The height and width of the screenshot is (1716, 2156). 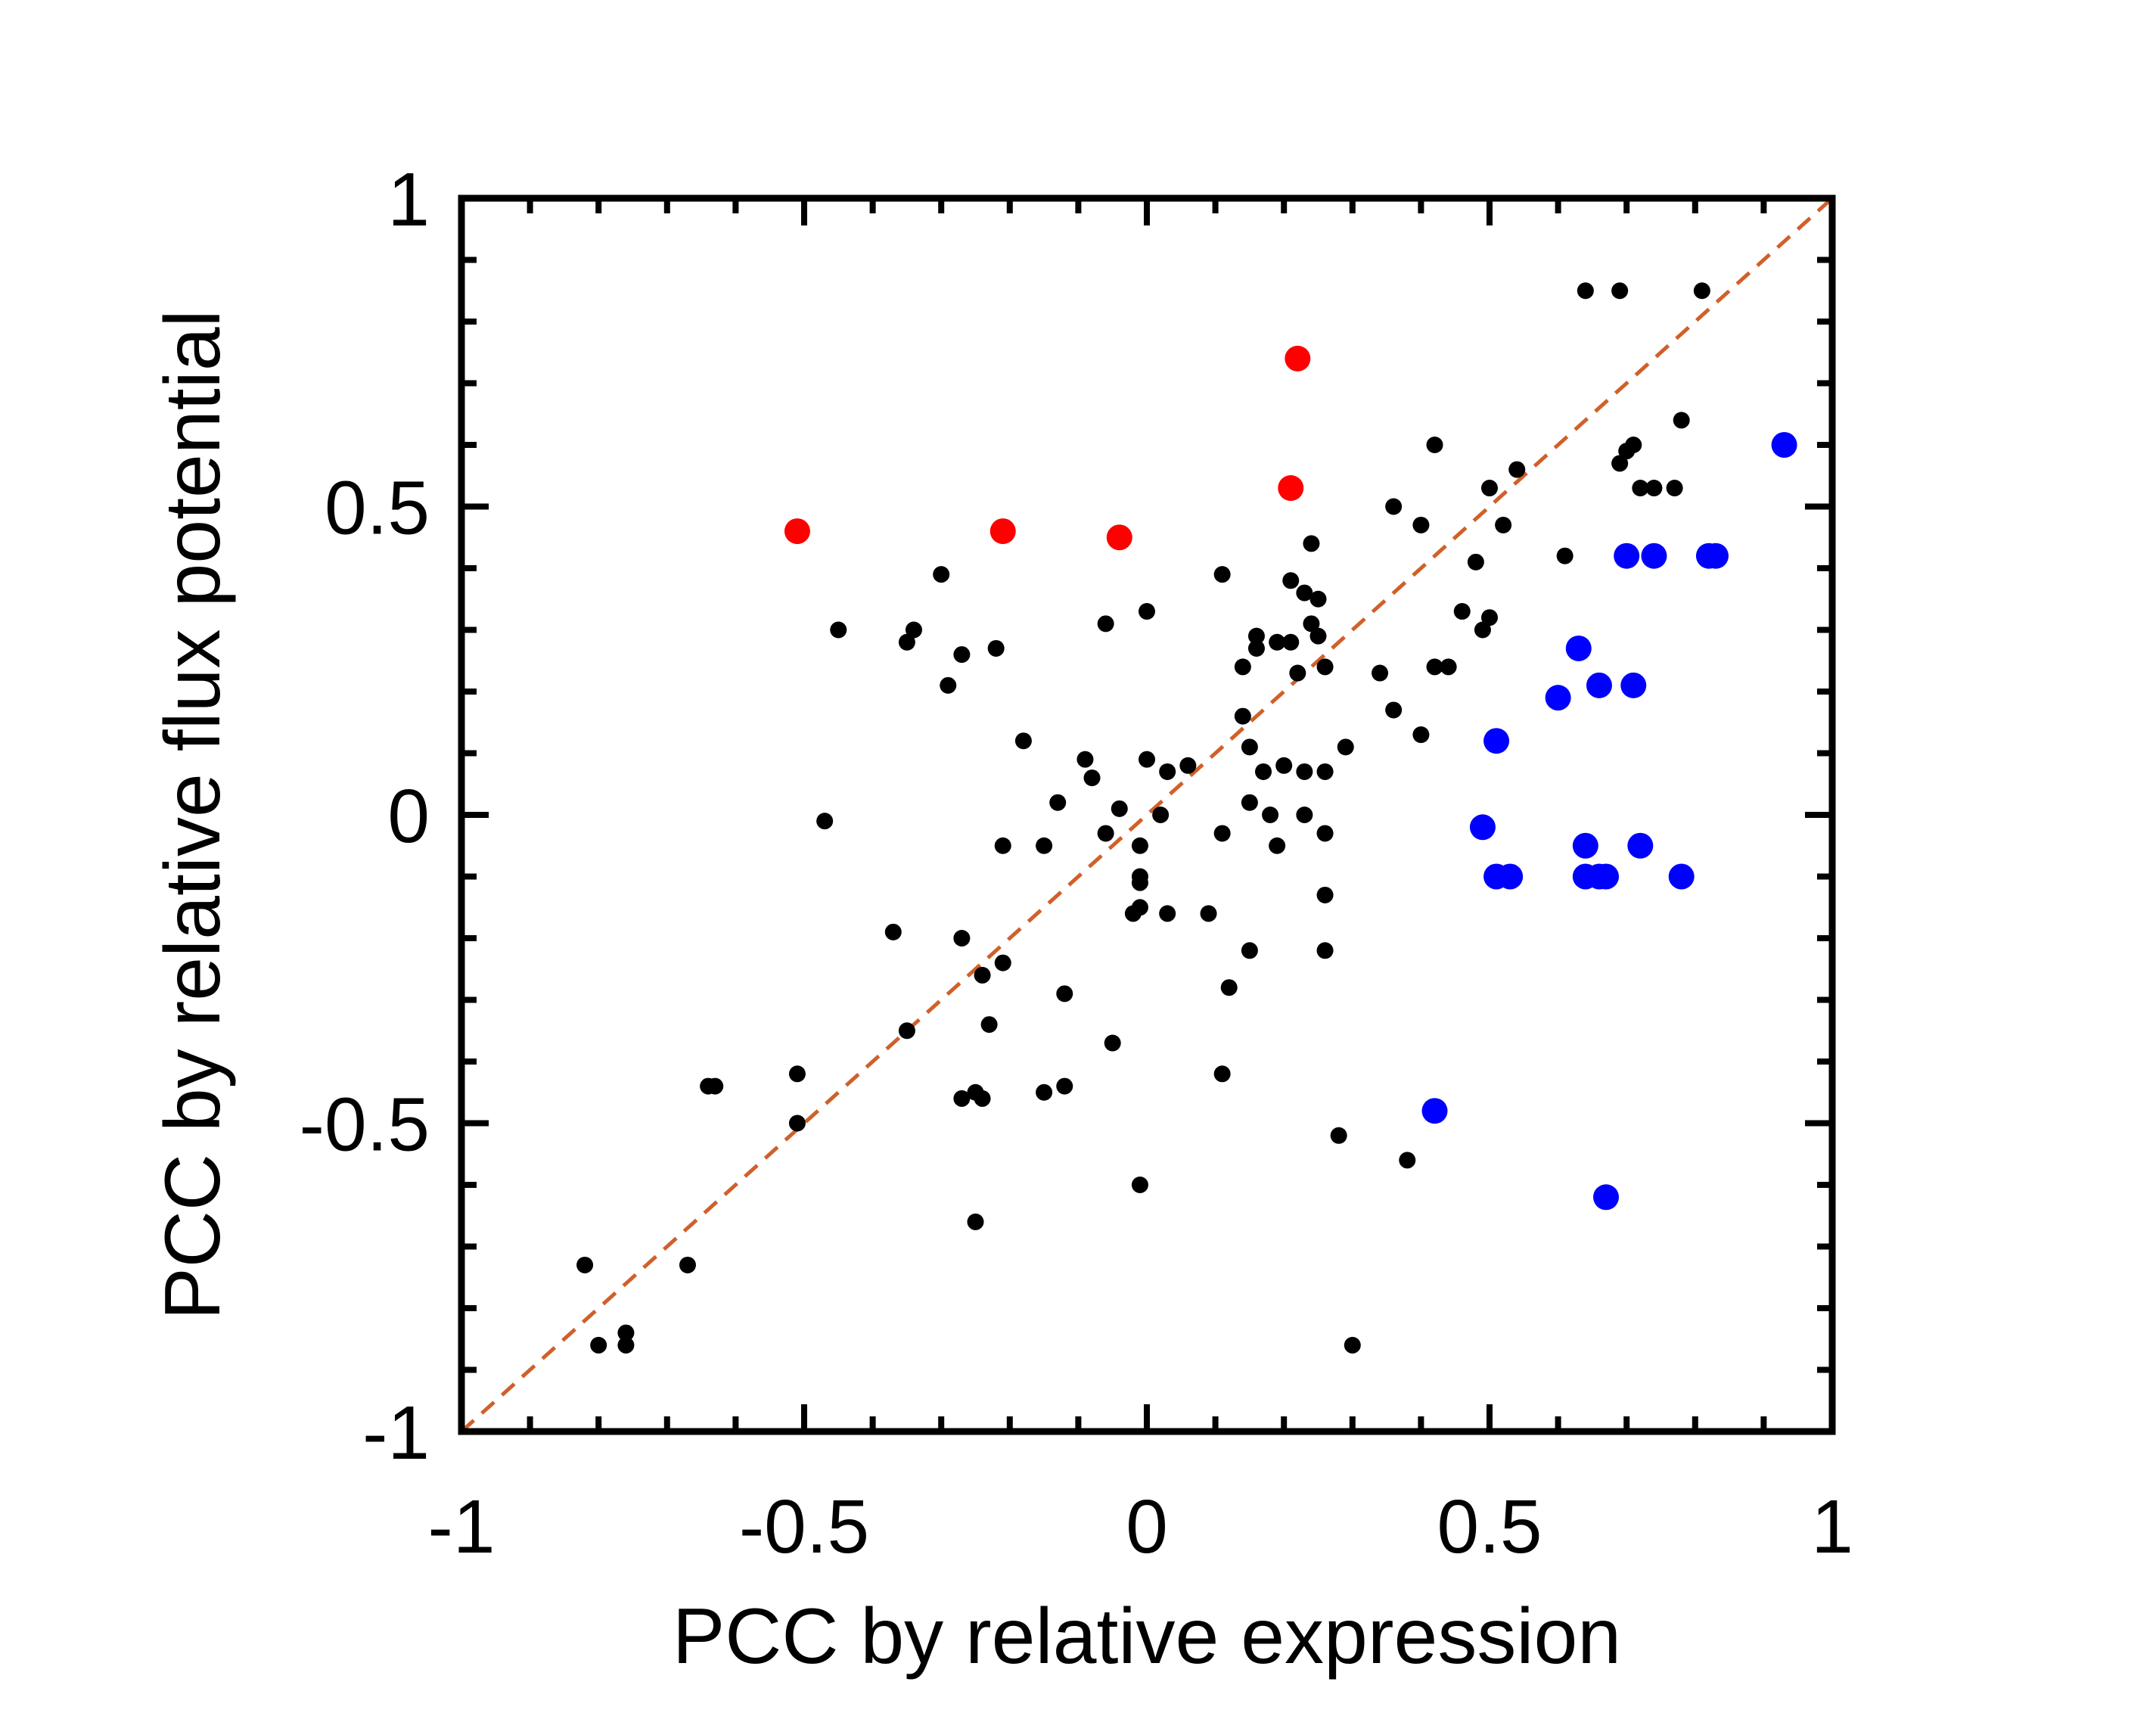 What do you see at coordinates (1140, 1526) in the screenshot?
I see `x-tick-labels: -1 -0.5 0 0.5 1` at bounding box center [1140, 1526].